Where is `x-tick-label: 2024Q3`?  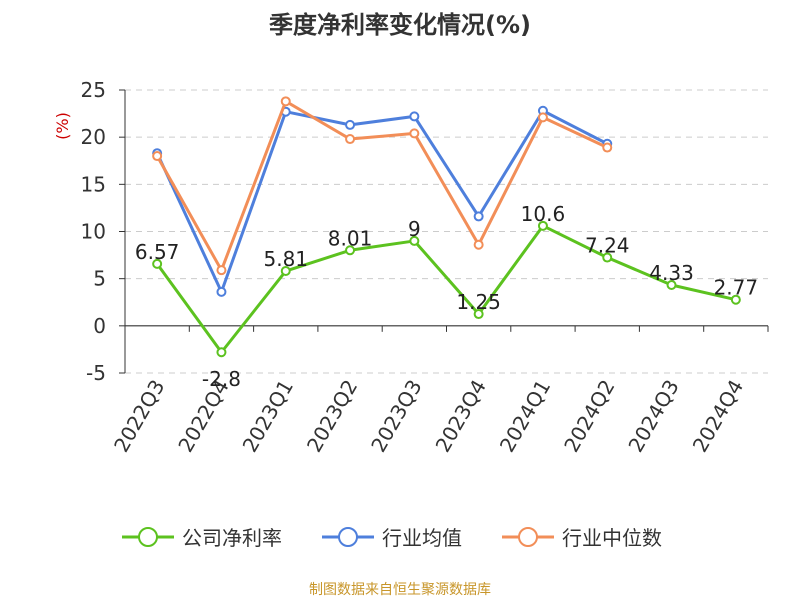 x-tick-label: 2024Q3 is located at coordinates (653, 416).